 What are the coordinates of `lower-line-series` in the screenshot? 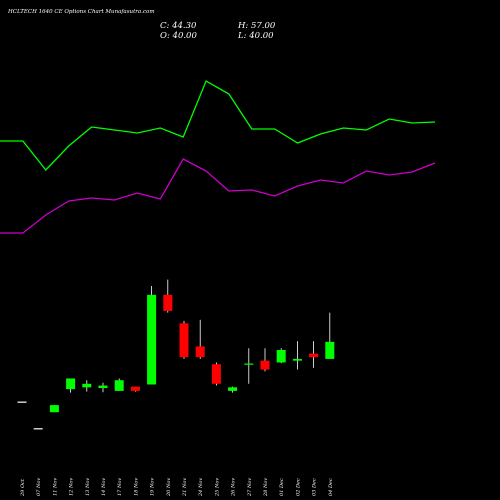 It's located at (218, 196).